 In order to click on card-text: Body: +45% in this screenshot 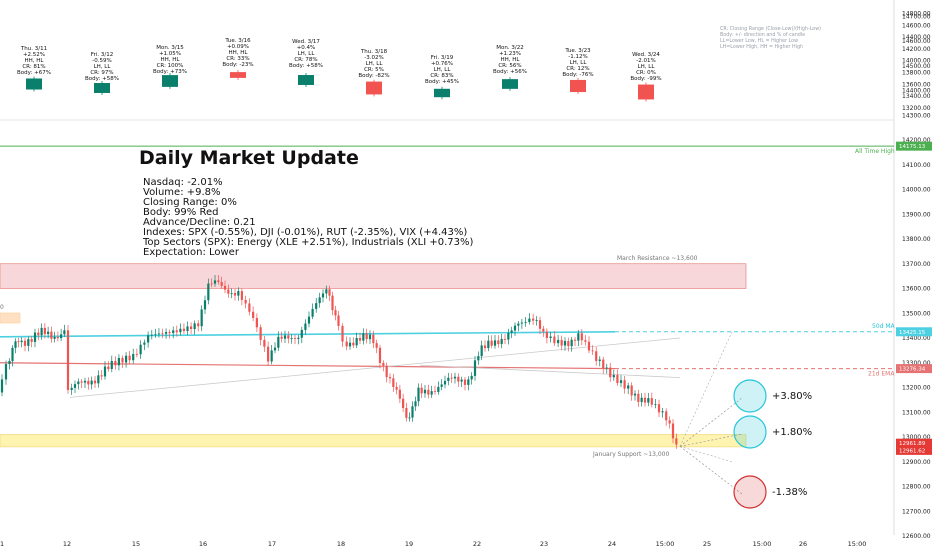, I will do `click(442, 82)`.